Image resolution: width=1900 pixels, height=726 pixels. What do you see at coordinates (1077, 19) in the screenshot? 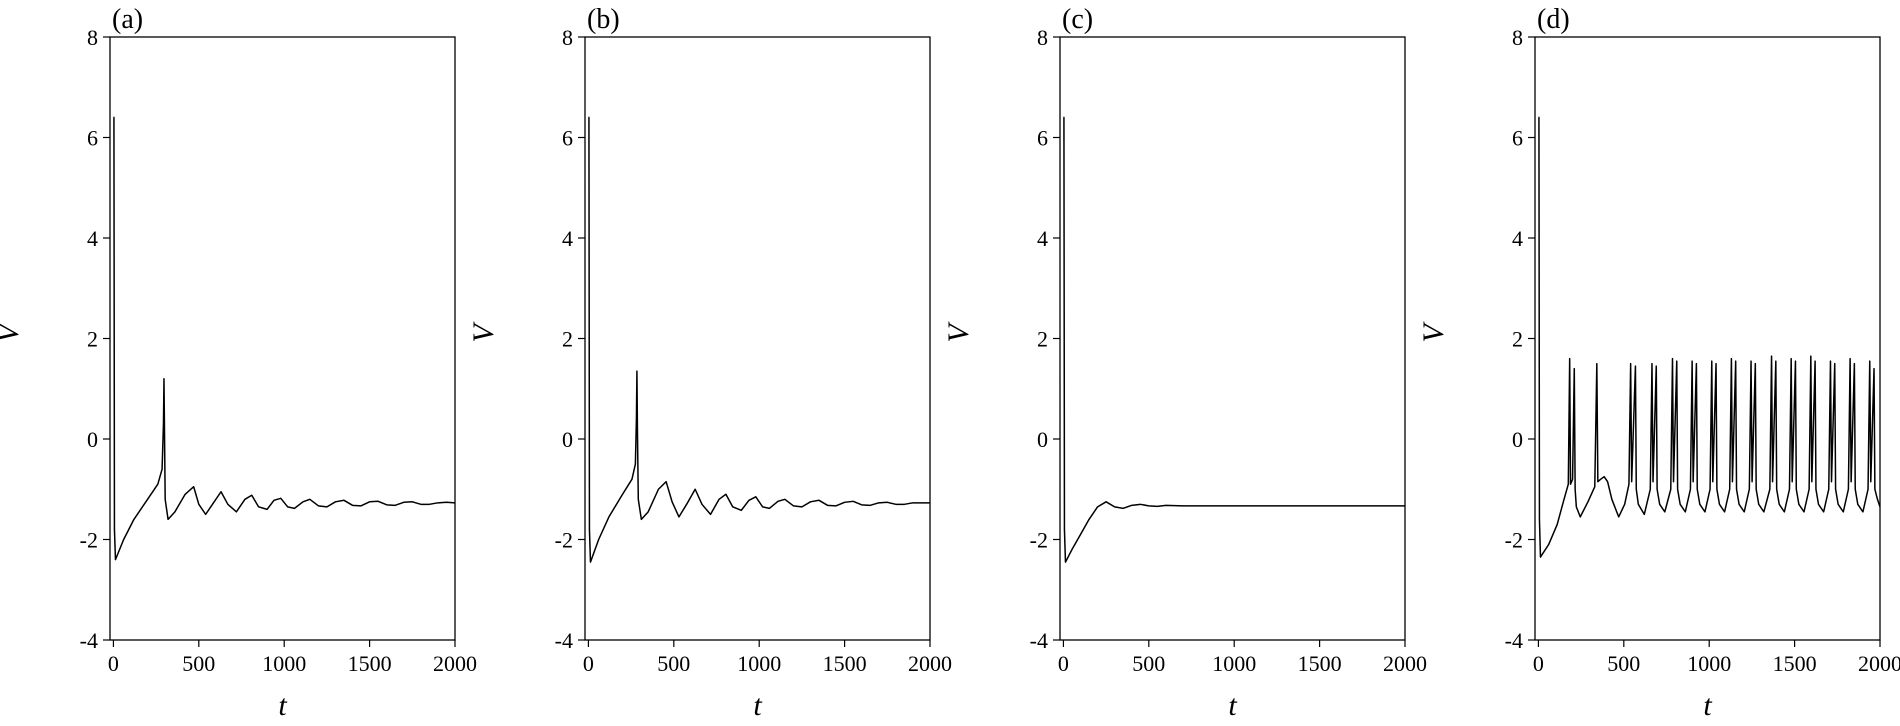
I see `panel-label: (c)` at bounding box center [1077, 19].